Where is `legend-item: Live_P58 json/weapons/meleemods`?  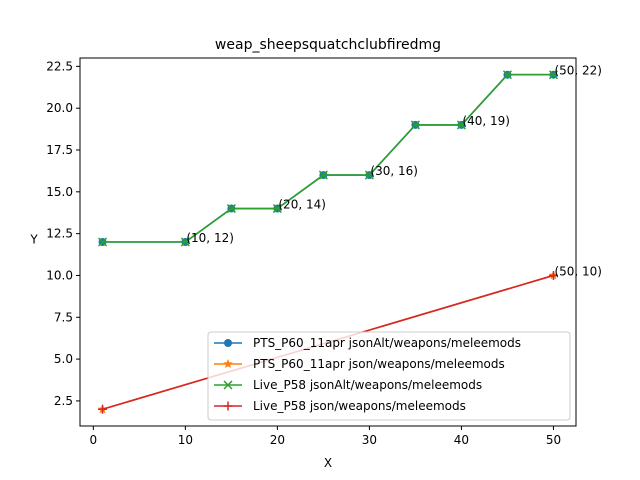
legend-item: Live_P58 json/weapons/meleemods is located at coordinates (340, 406).